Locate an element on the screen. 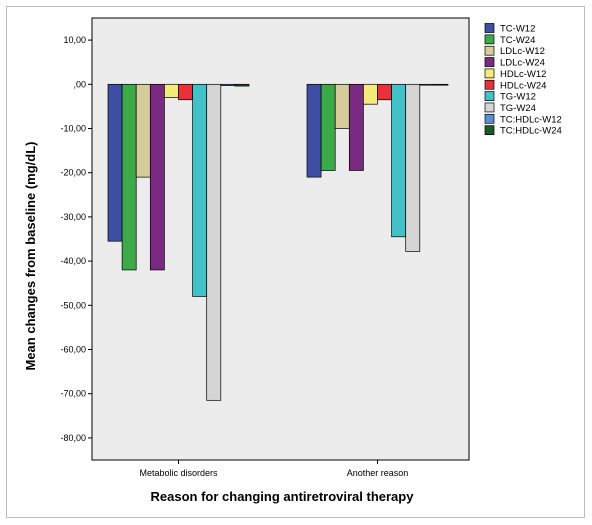  y-tick-label: -20,00 is located at coordinates (73, 173).